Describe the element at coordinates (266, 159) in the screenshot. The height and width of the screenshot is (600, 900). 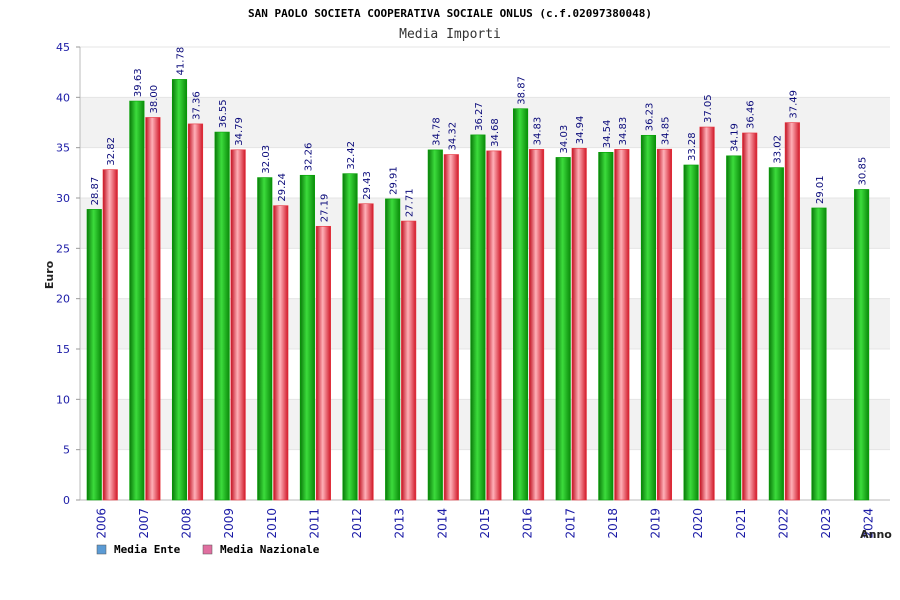
I see `data-label: 32.03` at that location.